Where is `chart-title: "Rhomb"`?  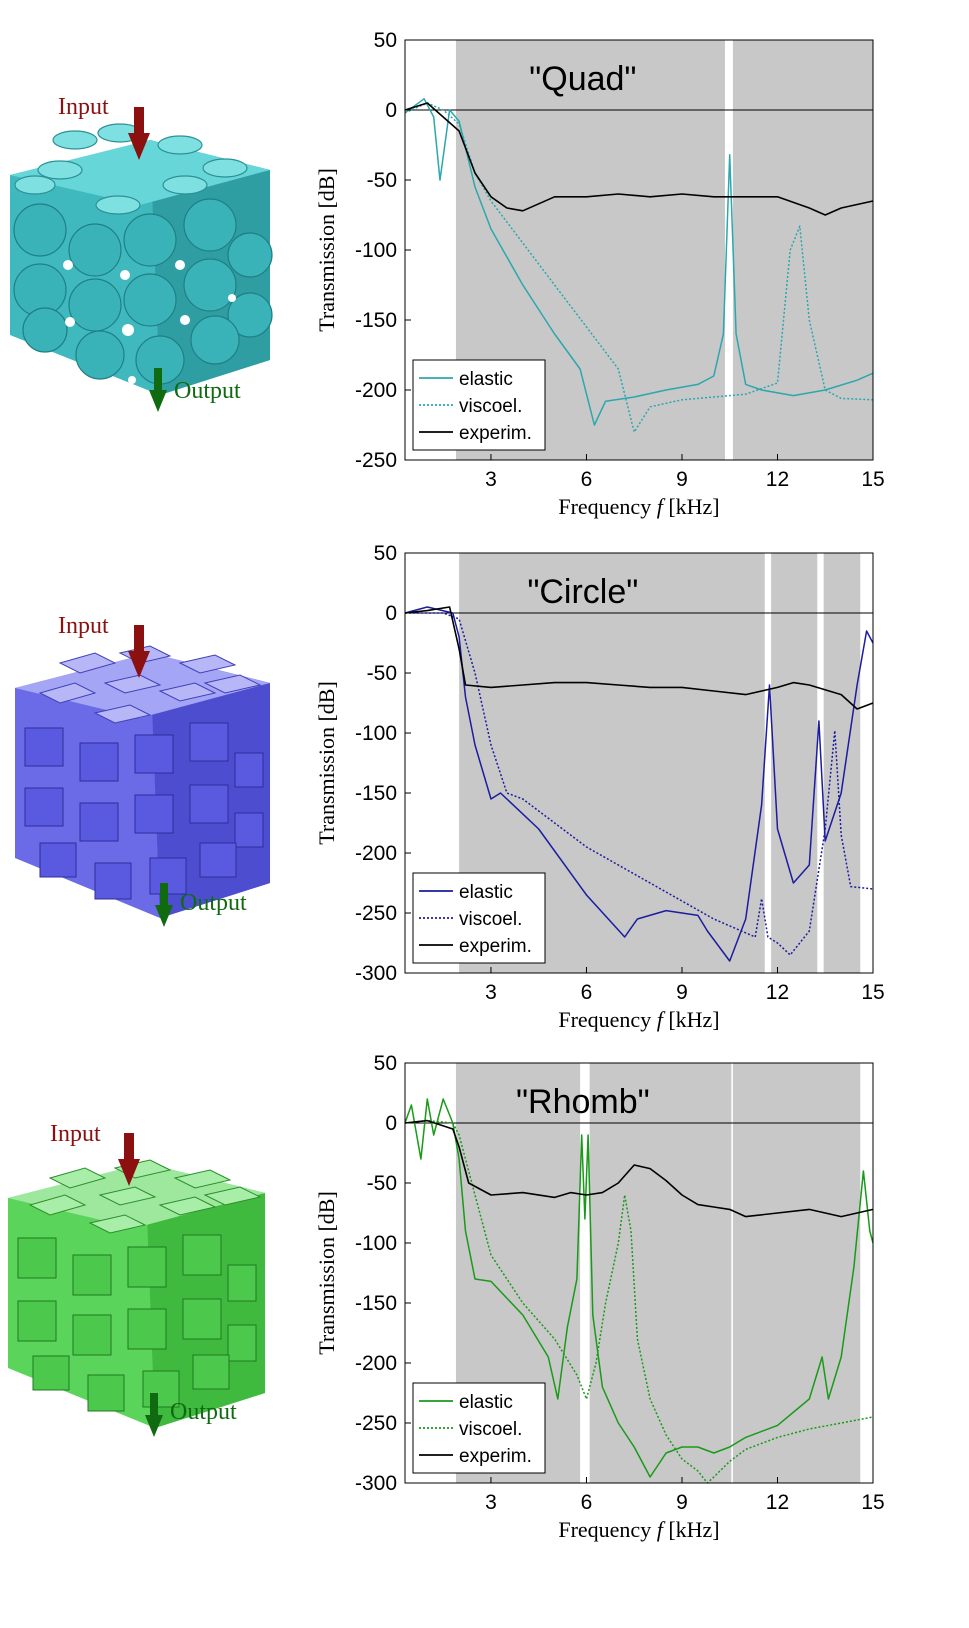
chart-title: "Rhomb" is located at coordinates (583, 1102).